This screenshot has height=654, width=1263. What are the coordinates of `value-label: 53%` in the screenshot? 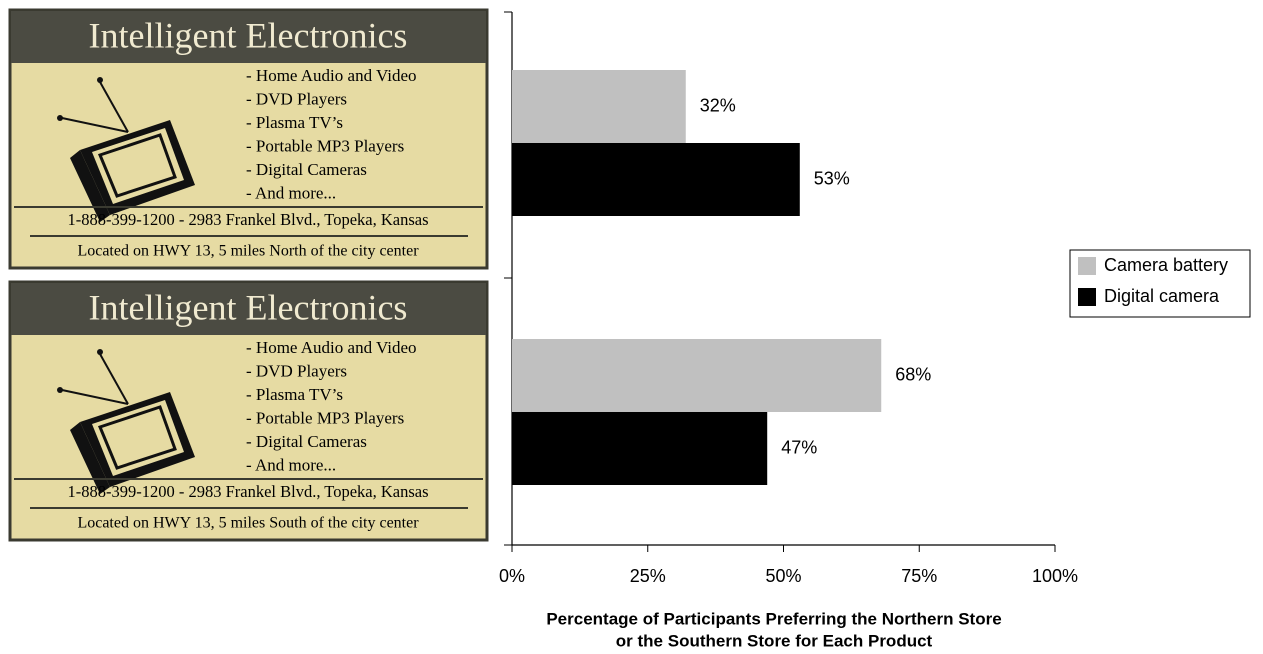 It's located at (832, 178).